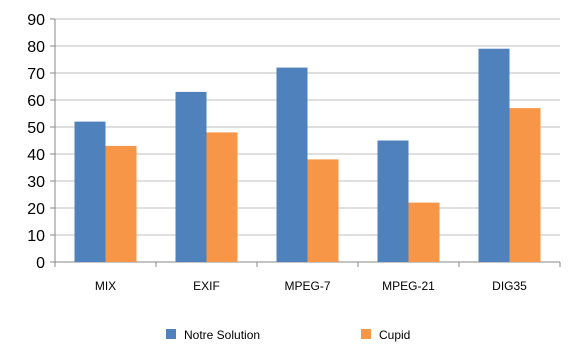  I want to click on x-tick-label: DIG35, so click(509, 286).